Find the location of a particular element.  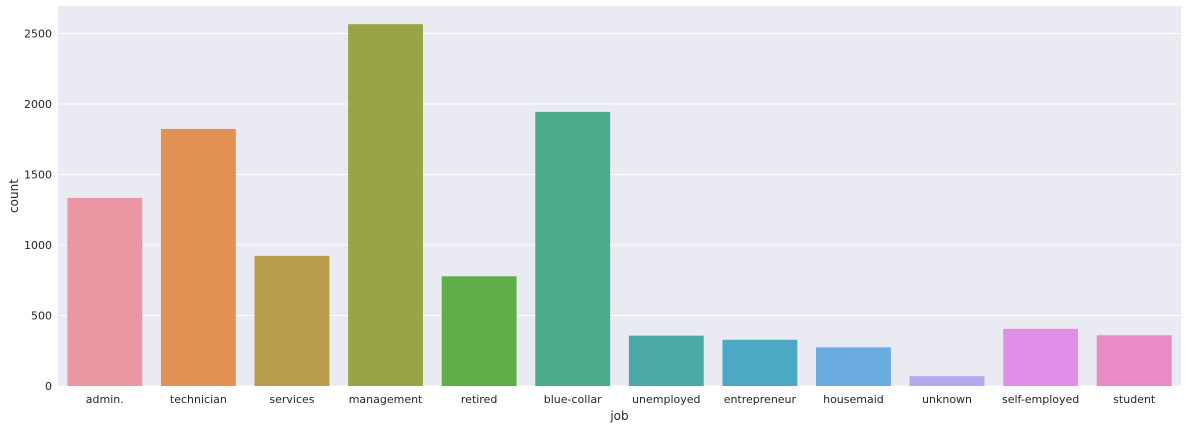

bar-housemaid is located at coordinates (853, 366).